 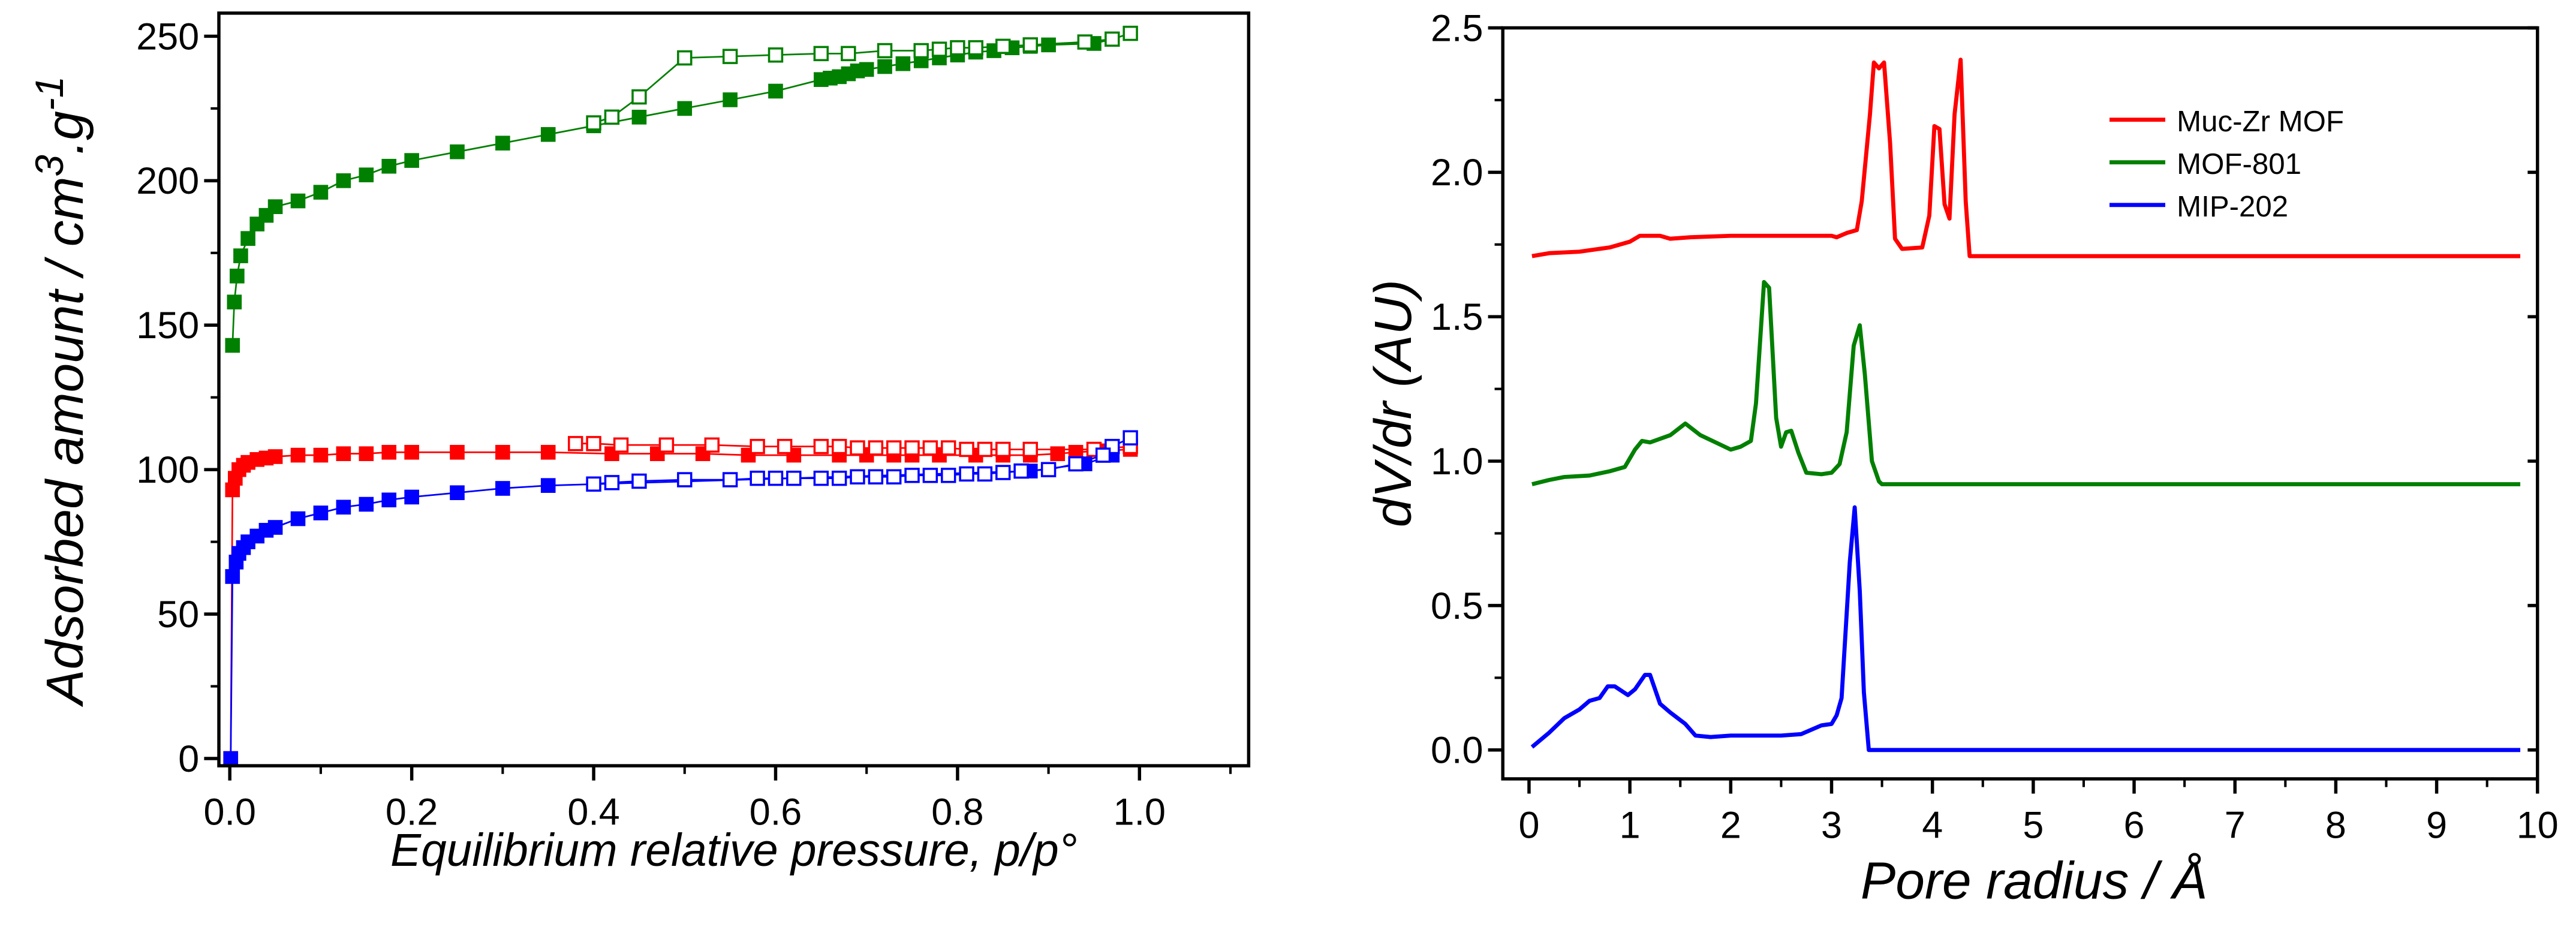 I want to click on y-tick-label: 0.5, so click(x=1457, y=606).